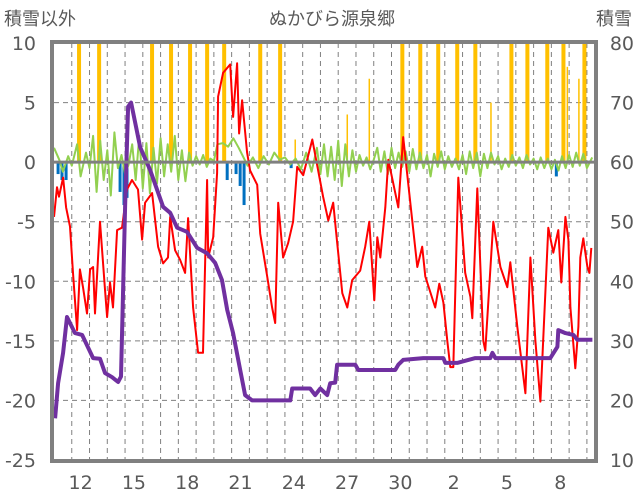 The width and height of the screenshot is (636, 501). What do you see at coordinates (347, 483) in the screenshot?
I see `x-tick-label: 27` at bounding box center [347, 483].